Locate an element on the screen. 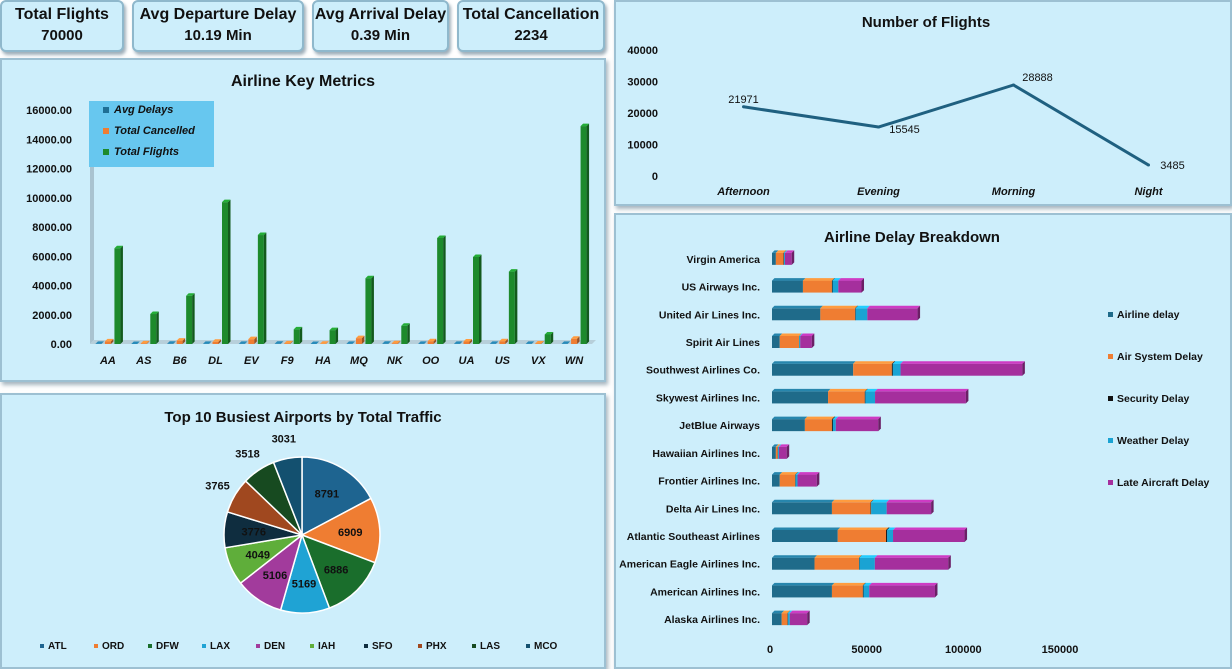  bar-total-cancelled is located at coordinates (575, 340).